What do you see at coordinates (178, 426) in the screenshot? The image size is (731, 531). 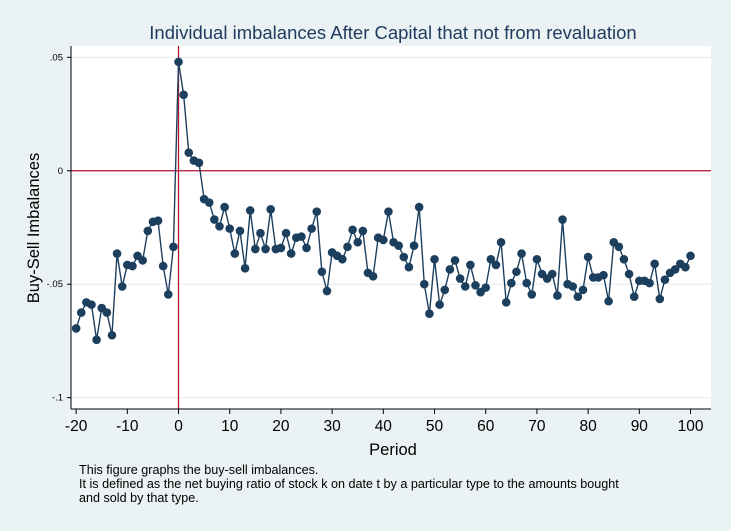 I see `x-tick-label: 0` at bounding box center [178, 426].